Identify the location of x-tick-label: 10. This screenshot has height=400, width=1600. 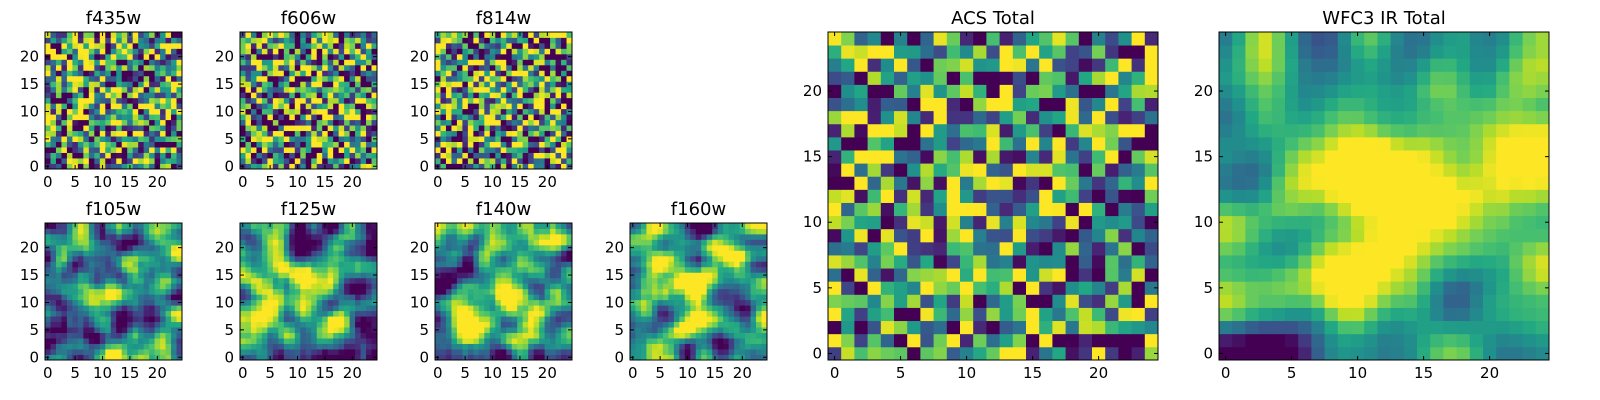
(102, 373).